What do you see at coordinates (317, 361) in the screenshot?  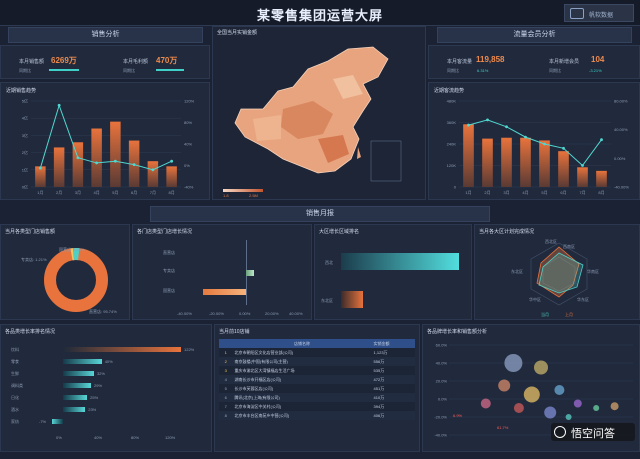 I see `table-row: 2 南京鼓楼(中国)有限公司(主营) 556万` at bounding box center [317, 361].